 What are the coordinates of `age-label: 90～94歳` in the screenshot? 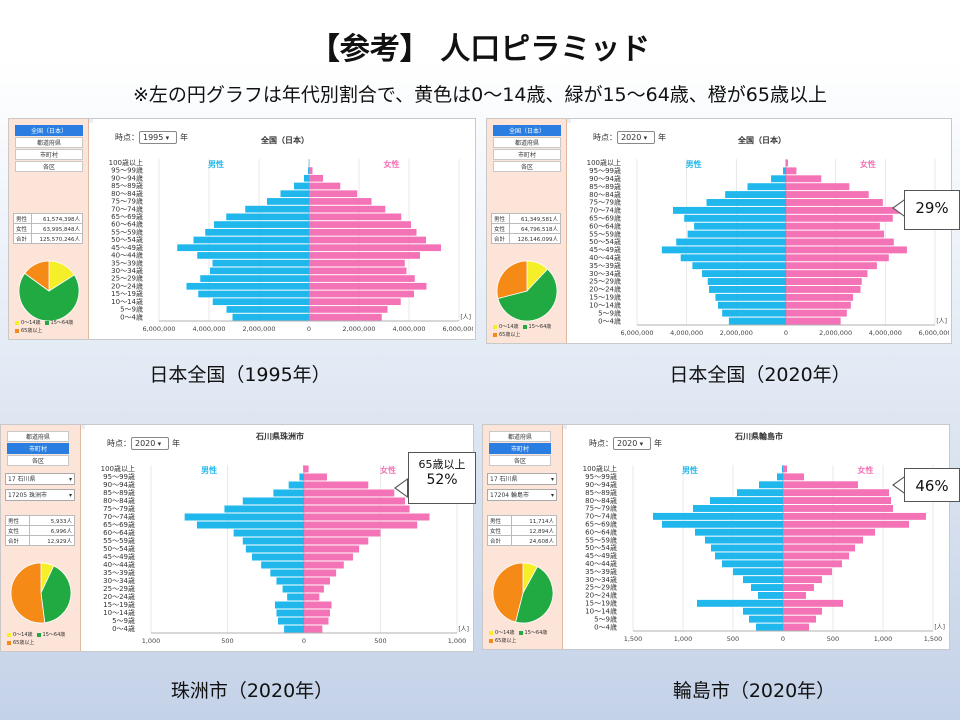 It's located at (119, 484).